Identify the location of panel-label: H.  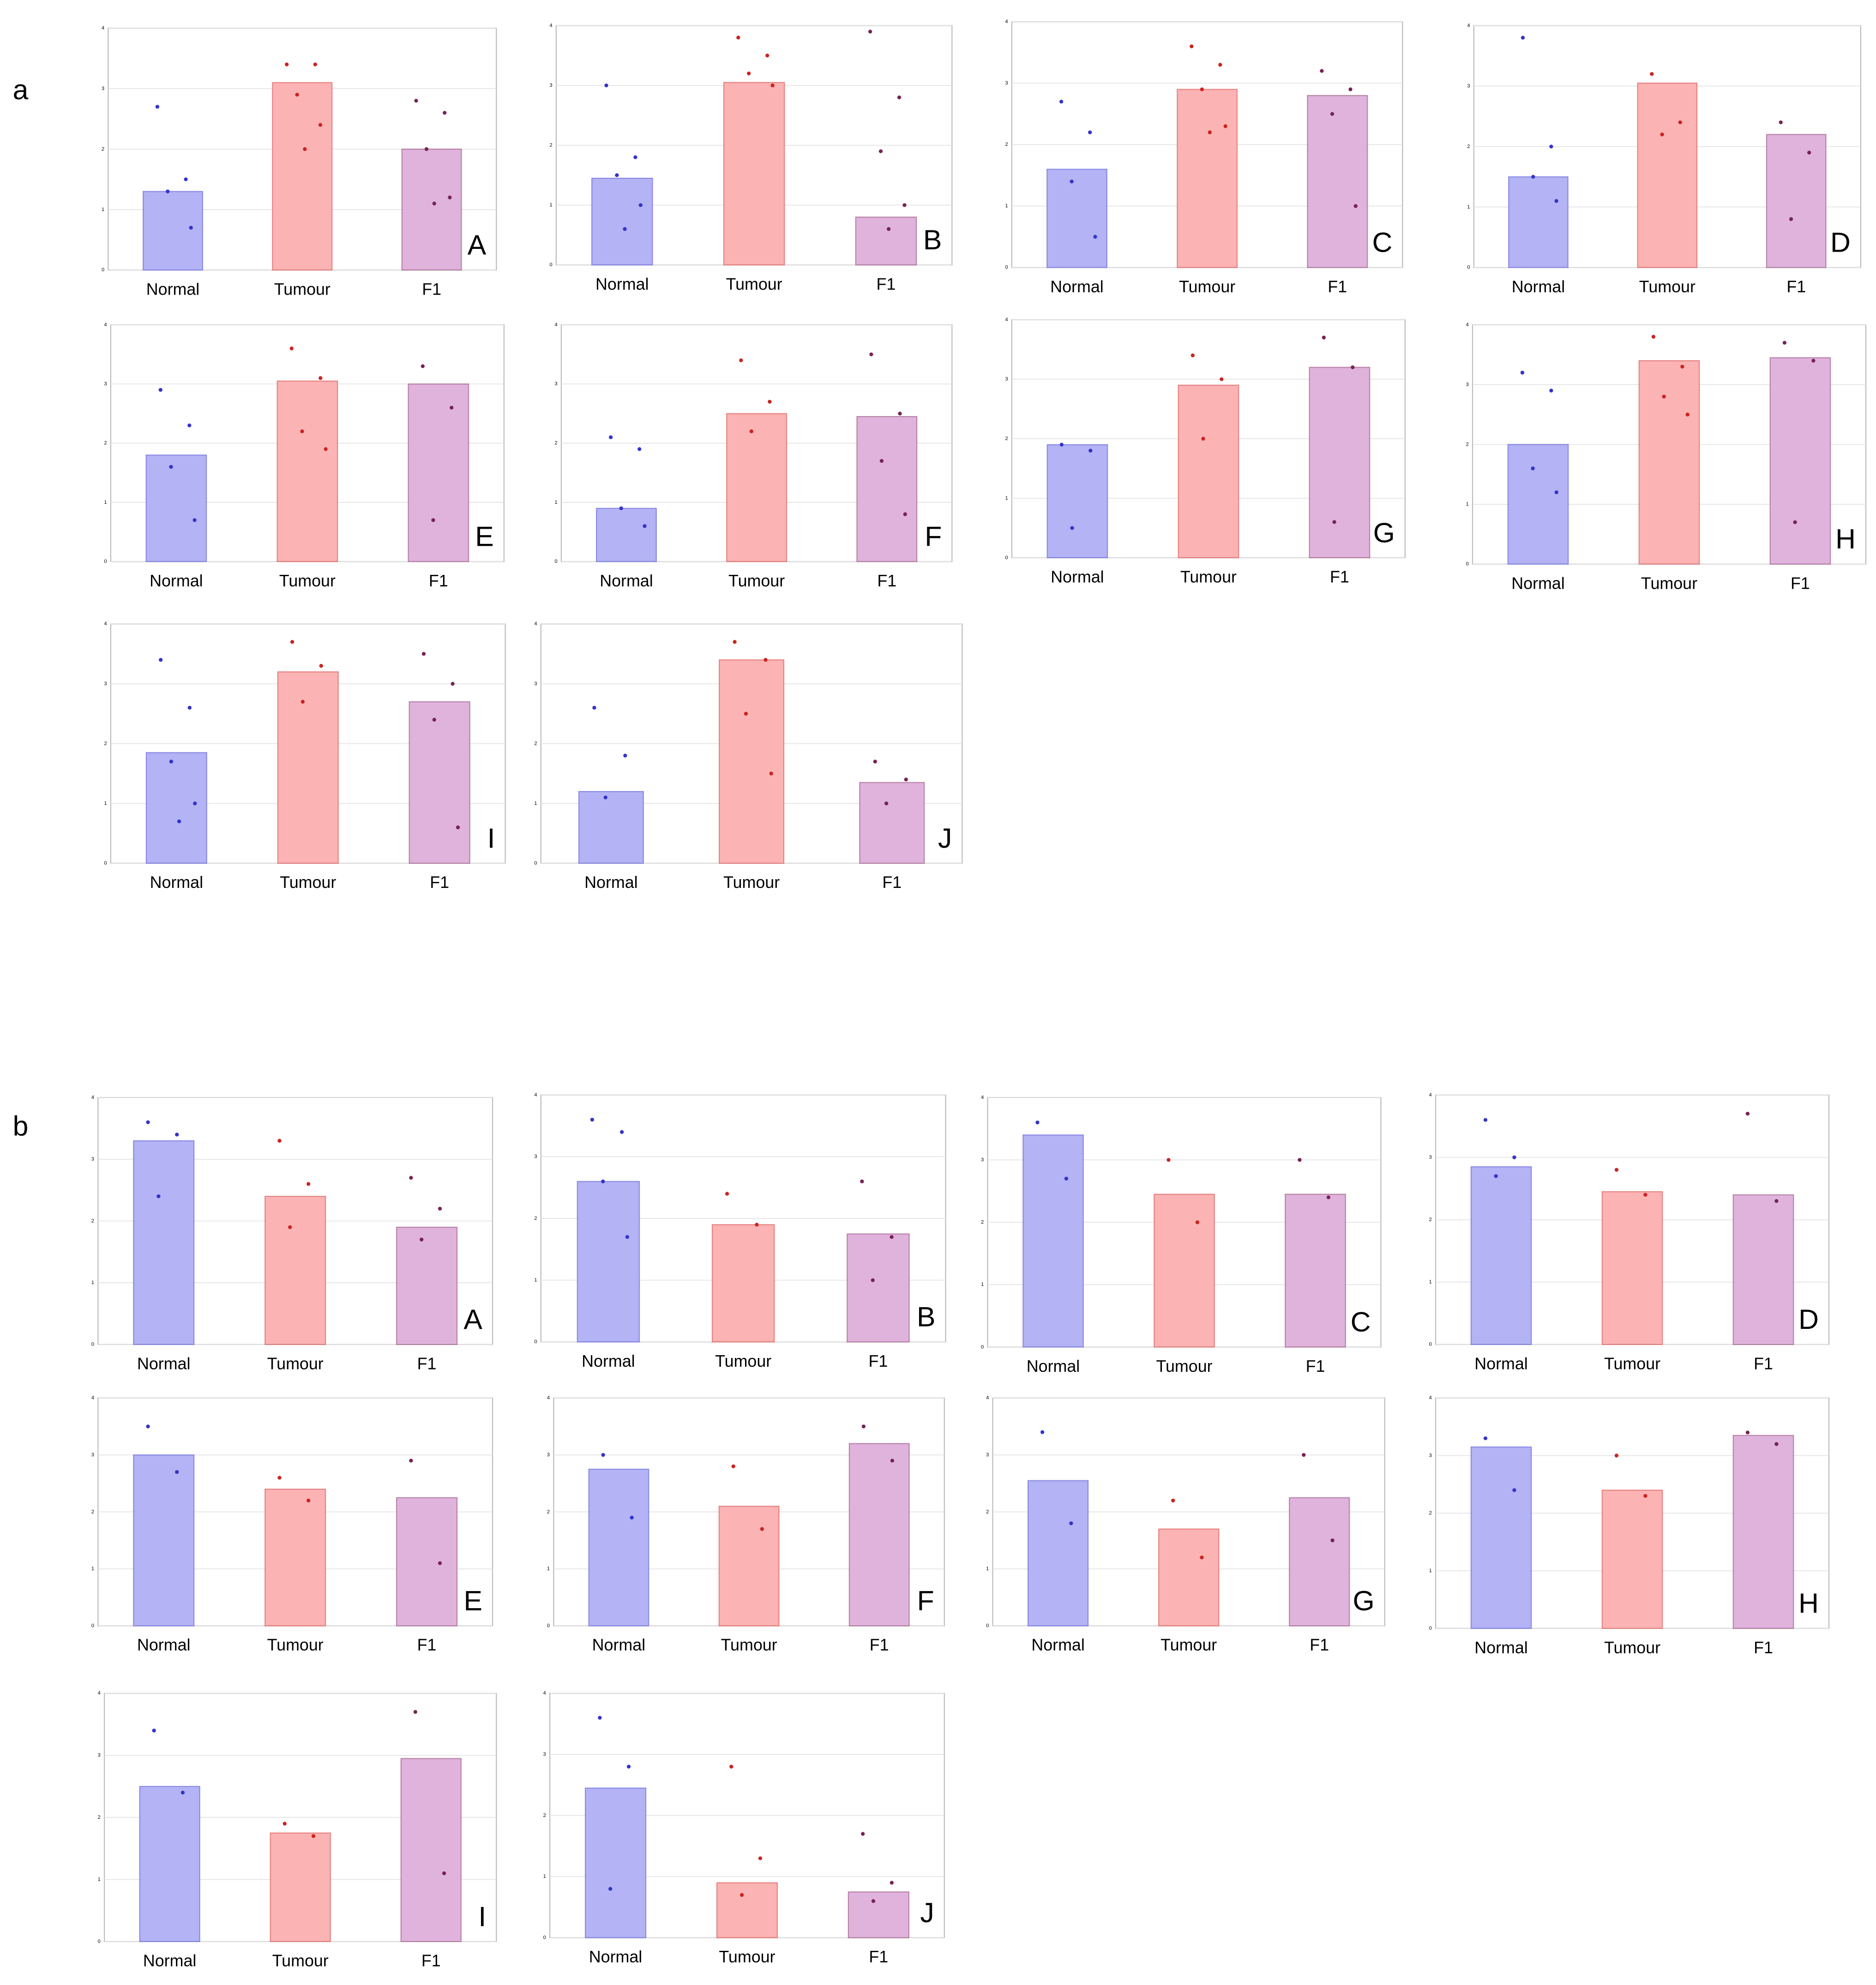
(1845, 539).